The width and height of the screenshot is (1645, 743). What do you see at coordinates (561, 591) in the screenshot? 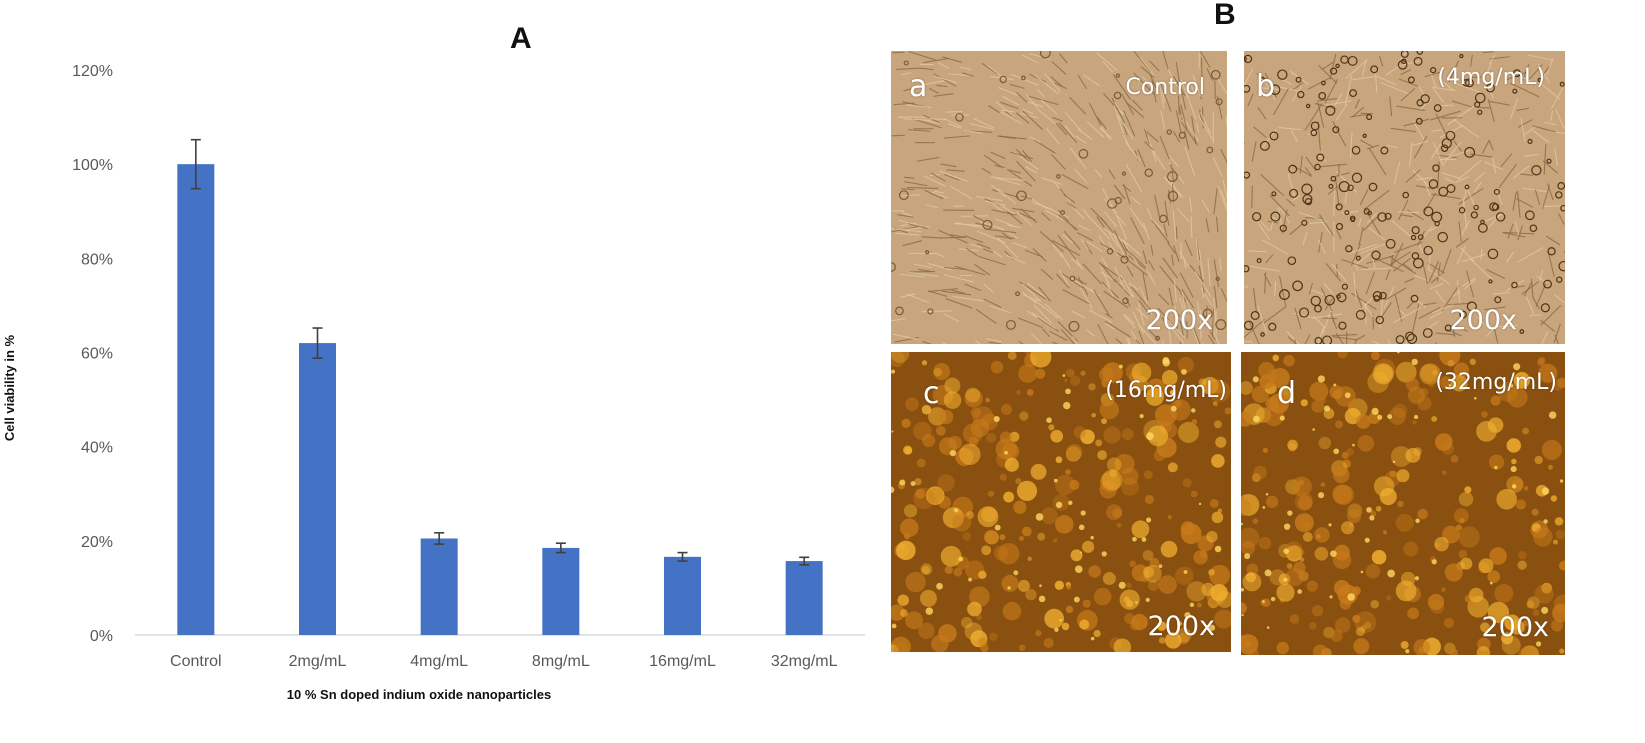
I see `bar` at bounding box center [561, 591].